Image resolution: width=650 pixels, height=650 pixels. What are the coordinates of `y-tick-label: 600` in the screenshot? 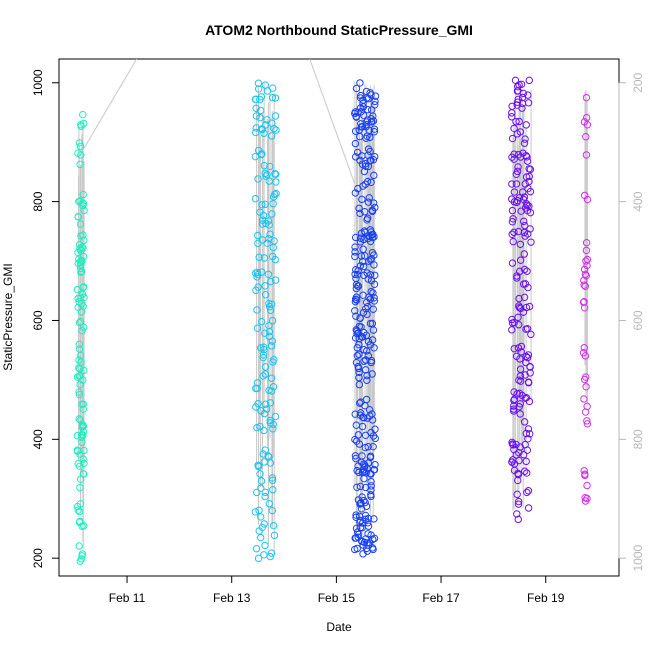 It's located at (38, 320).